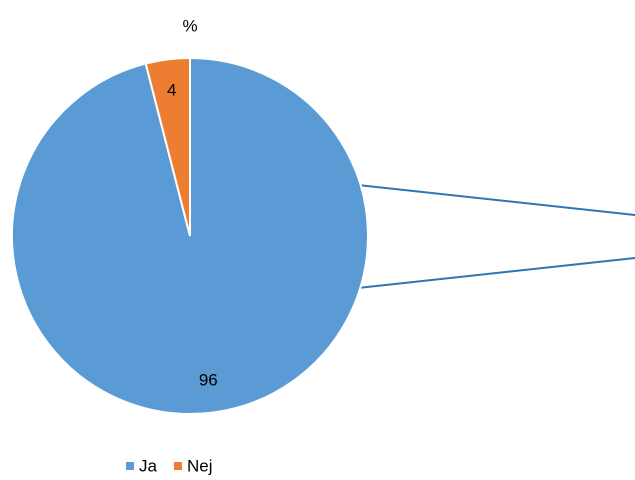 The height and width of the screenshot is (480, 635). Describe the element at coordinates (200, 465) in the screenshot. I see `legend-label: Nej` at that location.